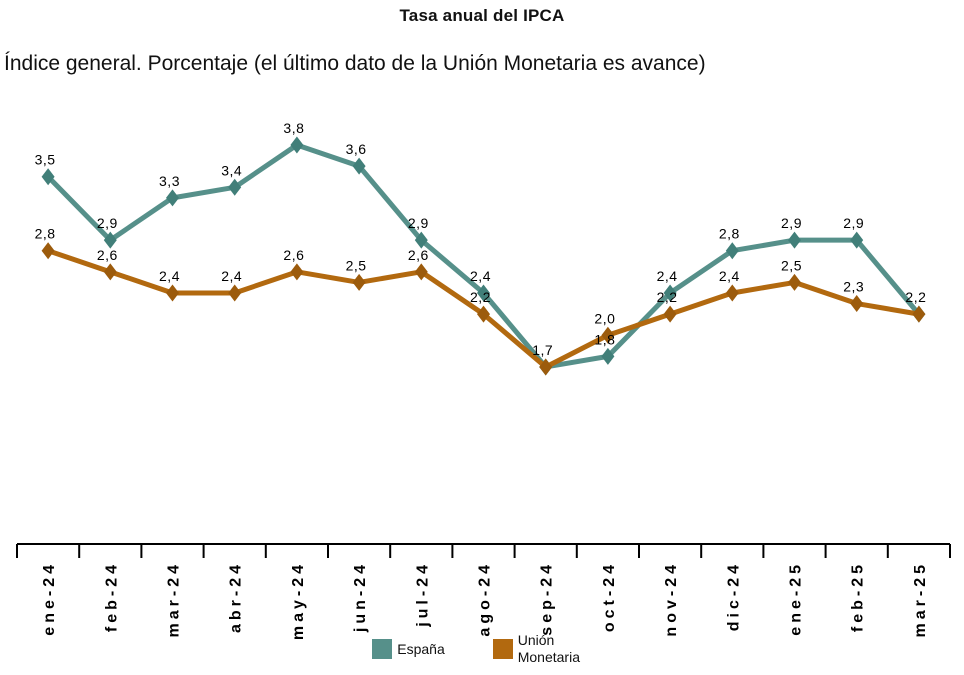  What do you see at coordinates (604, 318) in the screenshot?
I see `data-point-label: 2,0` at bounding box center [604, 318].